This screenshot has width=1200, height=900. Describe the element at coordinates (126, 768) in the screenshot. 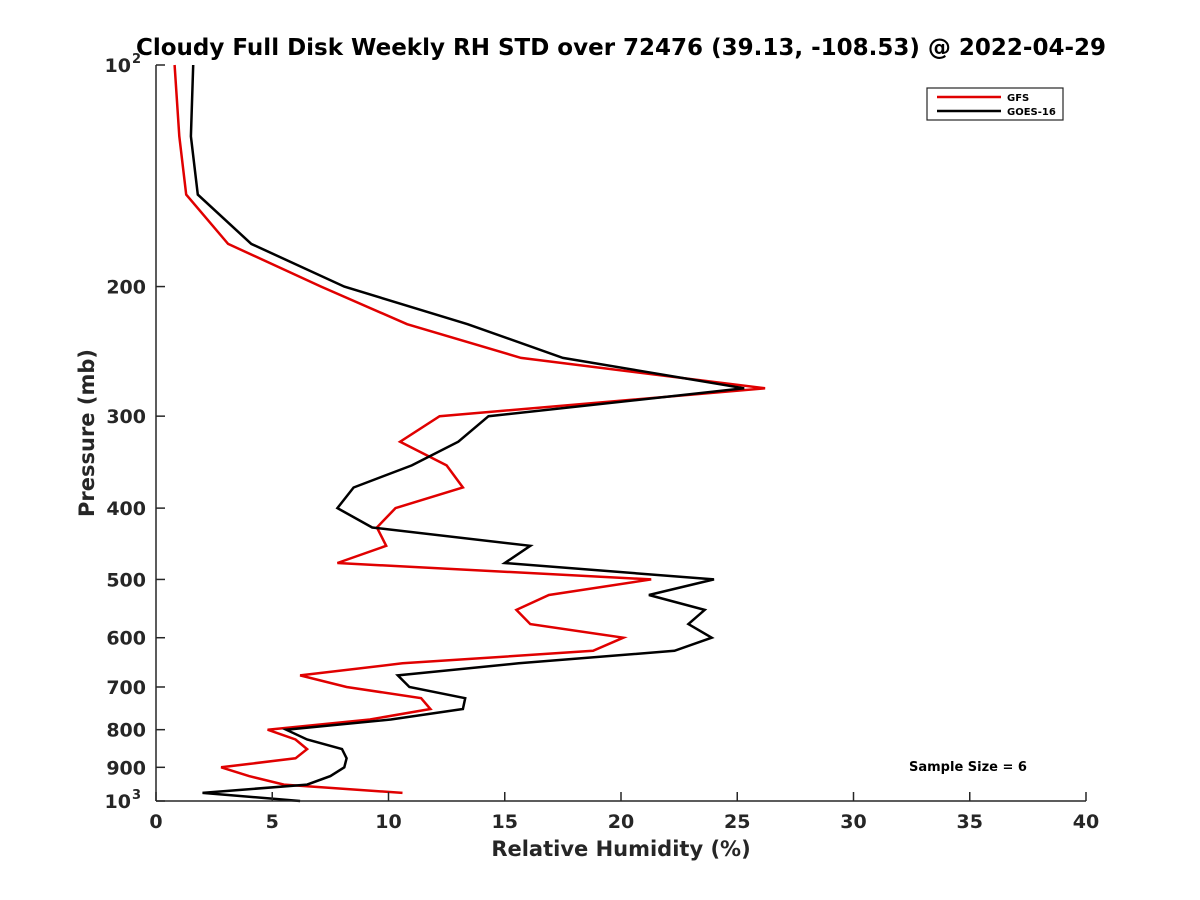

I see `y-tick-label: 900` at that location.